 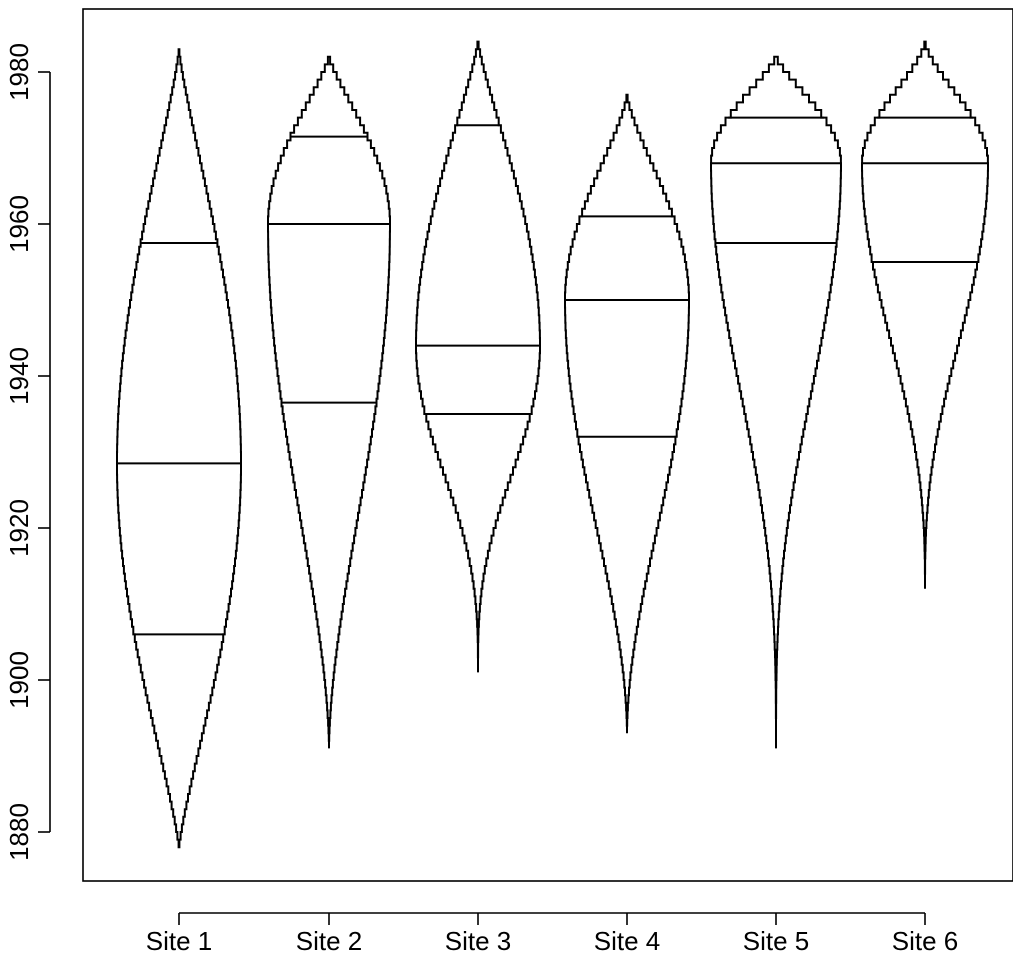 What do you see at coordinates (19, 832) in the screenshot?
I see `y-tick-label: 1880` at bounding box center [19, 832].